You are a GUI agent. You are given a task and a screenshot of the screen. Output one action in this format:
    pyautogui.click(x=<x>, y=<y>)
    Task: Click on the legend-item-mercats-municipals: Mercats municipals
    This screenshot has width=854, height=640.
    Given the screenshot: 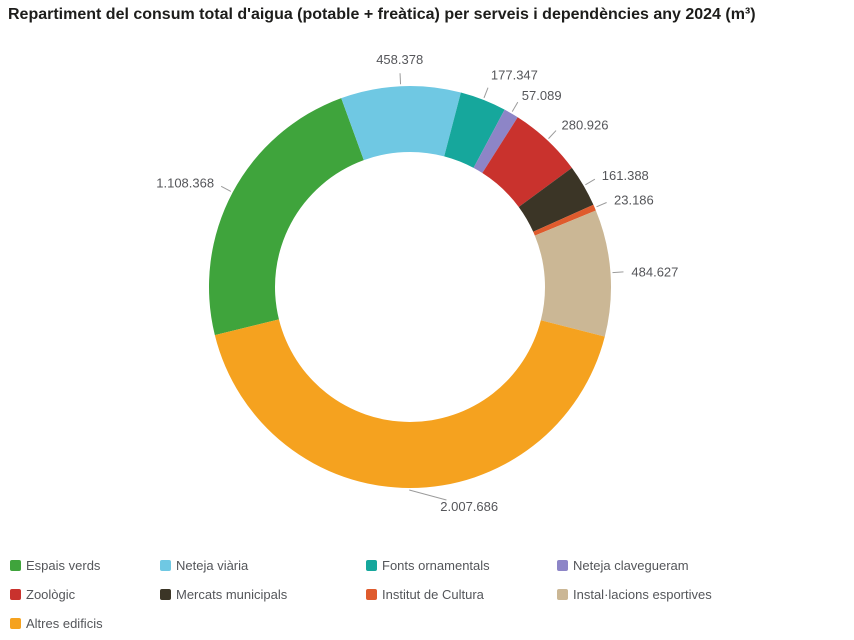 What is the action you would take?
    pyautogui.click(x=224, y=594)
    